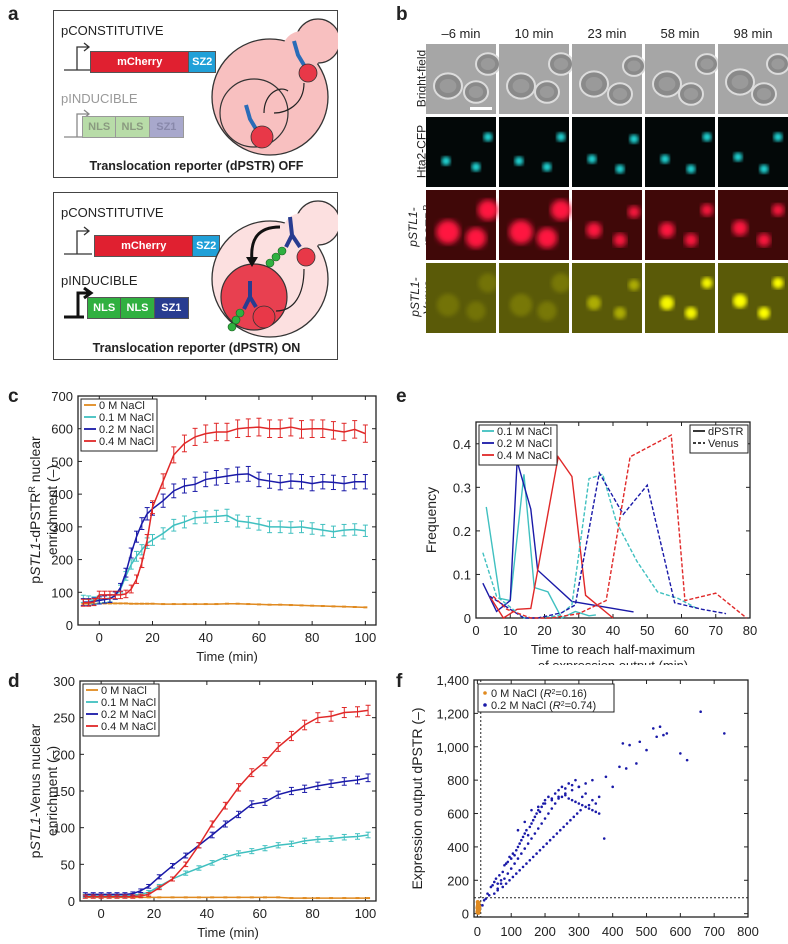 This screenshot has width=788, height=944. Describe the element at coordinates (647, 630) in the screenshot. I see `x-tick-label: 50` at that location.